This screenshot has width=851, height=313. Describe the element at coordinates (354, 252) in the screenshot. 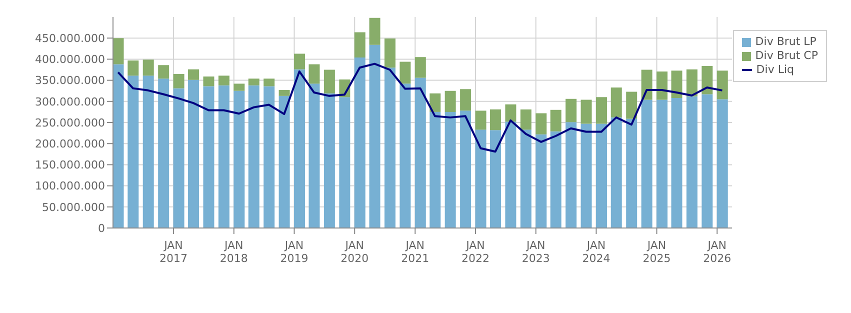

I see `x-tick-label: JAN 2020` at that location.